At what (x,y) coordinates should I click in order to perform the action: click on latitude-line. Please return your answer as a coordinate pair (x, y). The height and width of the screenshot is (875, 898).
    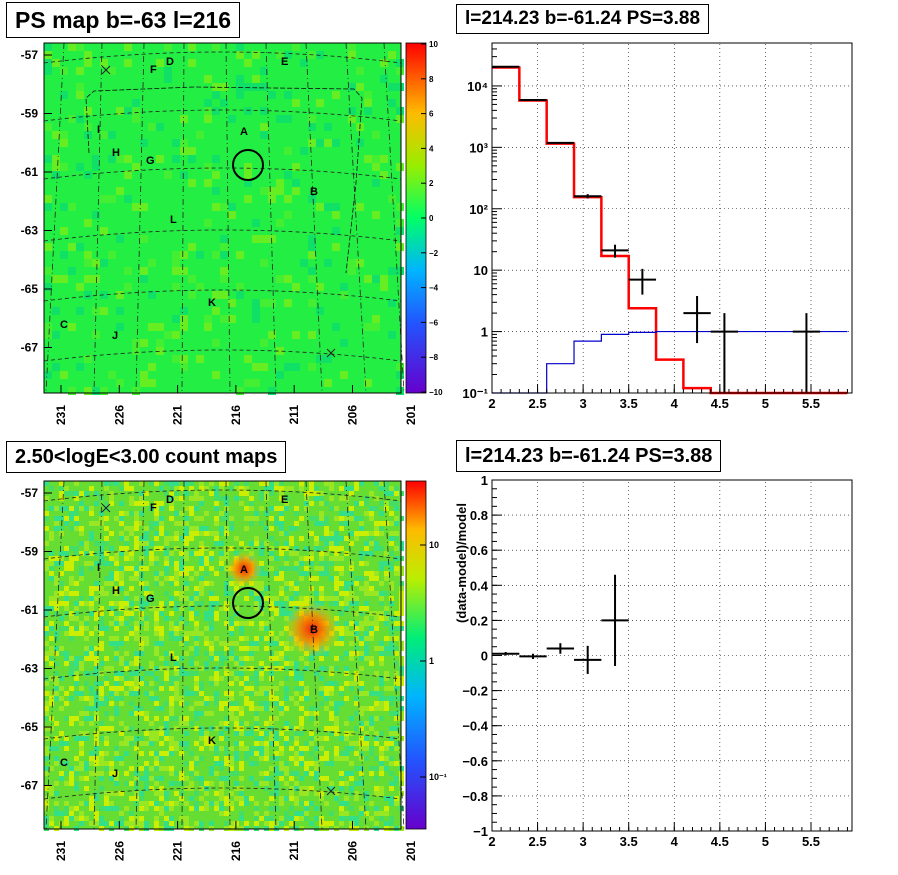
    Looking at the image, I should click on (222, 495).